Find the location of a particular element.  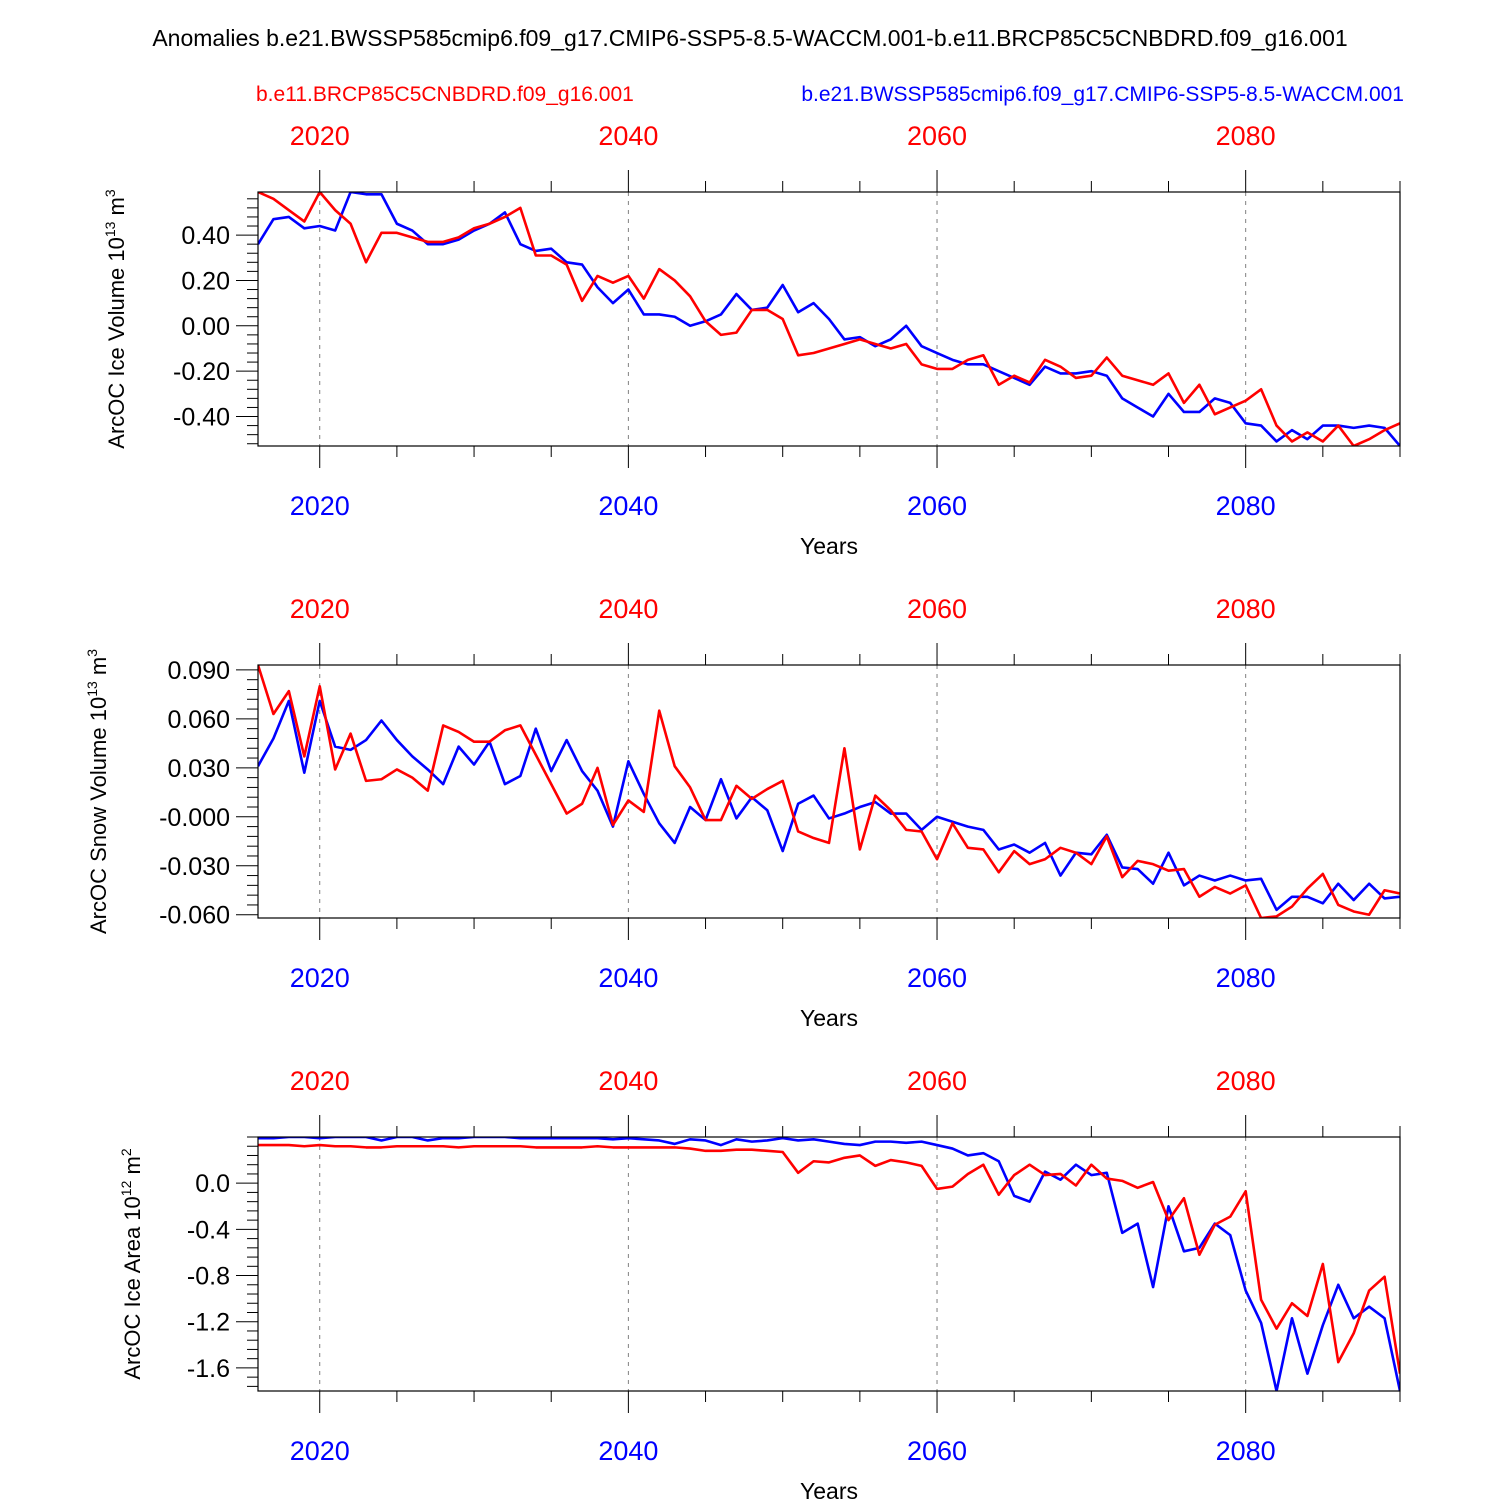

y-tick-label: -0.000 is located at coordinates (194, 818).